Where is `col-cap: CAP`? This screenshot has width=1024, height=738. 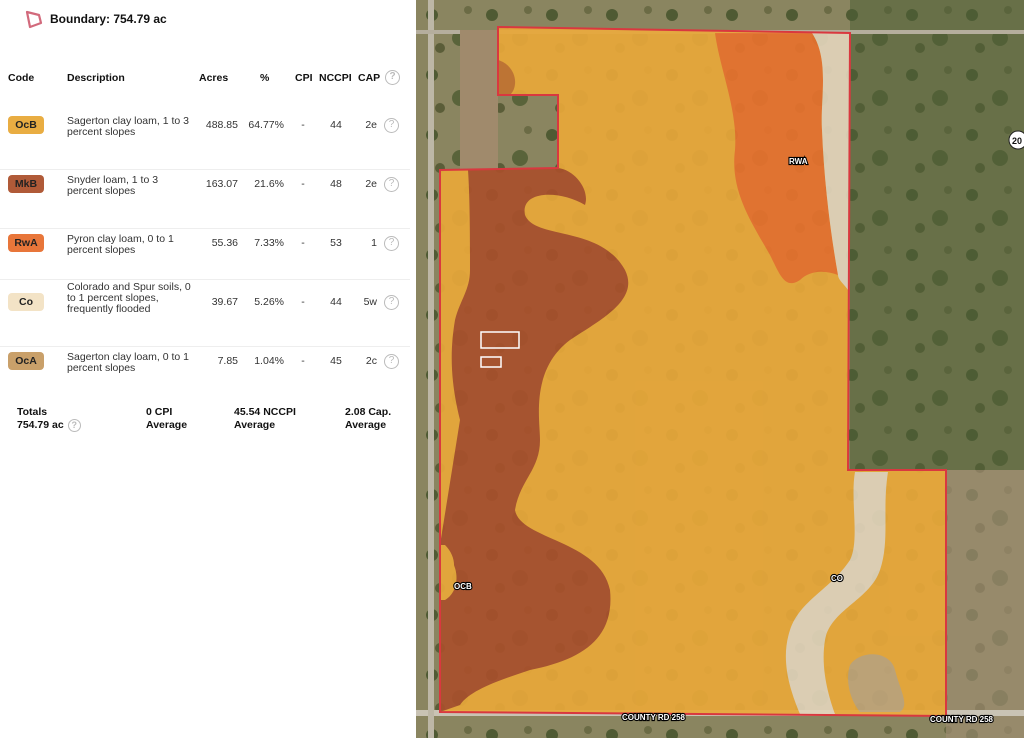
col-cap: CAP is located at coordinates (369, 78).